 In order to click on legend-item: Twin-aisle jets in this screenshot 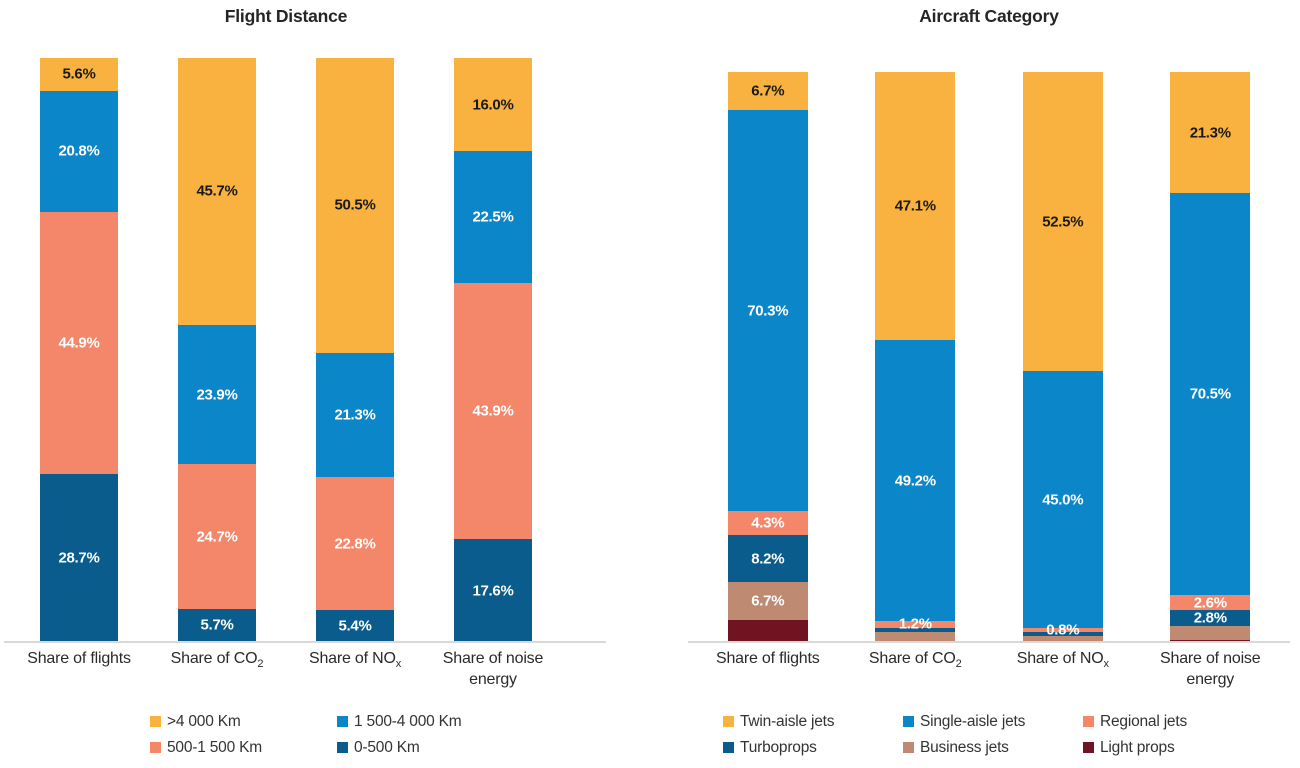, I will do `click(813, 721)`.